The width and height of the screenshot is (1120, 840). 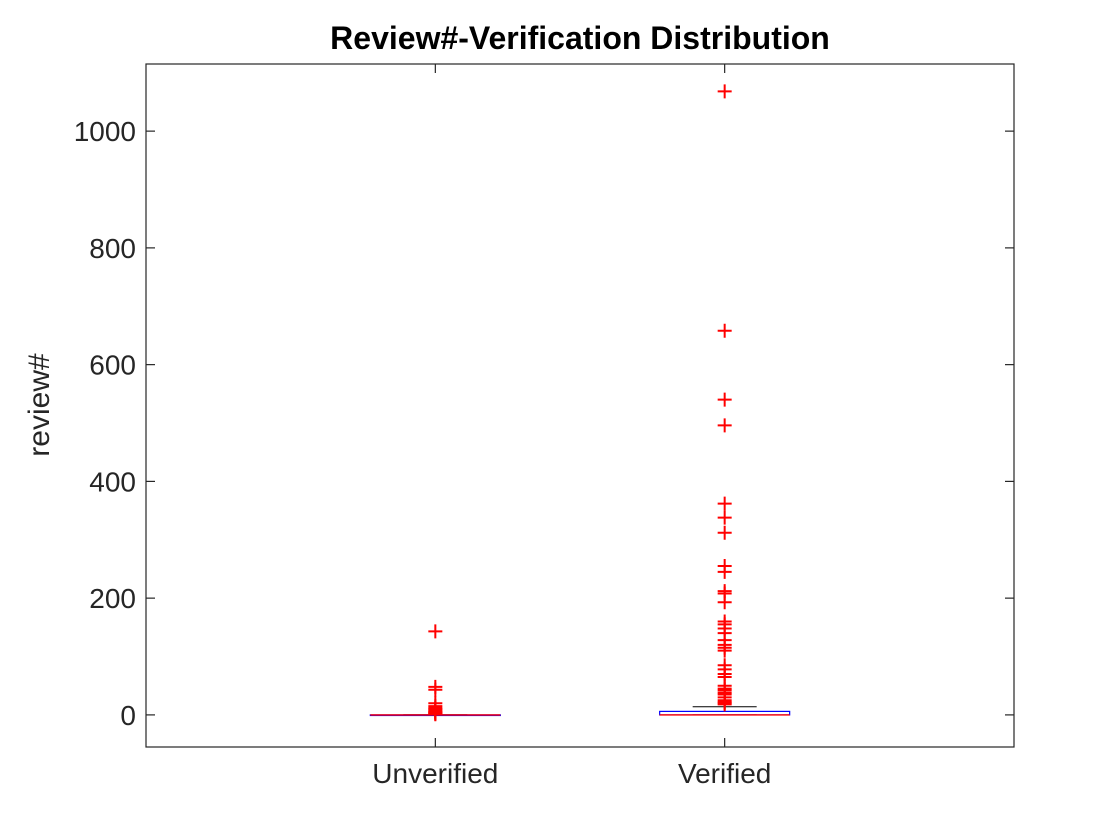 I want to click on y-tick-label: 800, so click(x=112, y=248).